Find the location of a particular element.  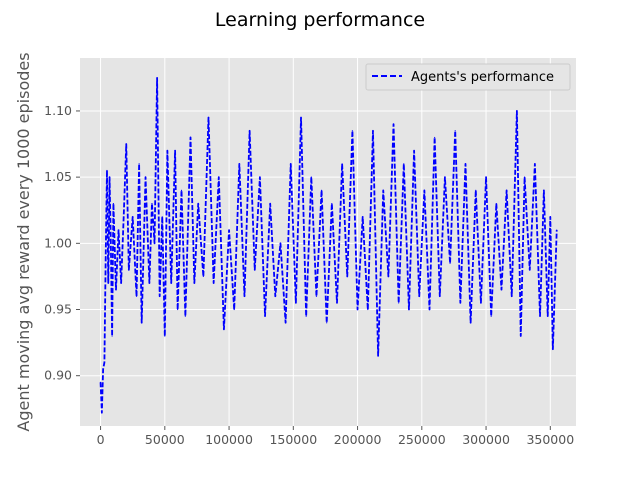

y-axis-ticks: 0.90 0.95 1.00 1.05 1.10 is located at coordinates (62, 243).